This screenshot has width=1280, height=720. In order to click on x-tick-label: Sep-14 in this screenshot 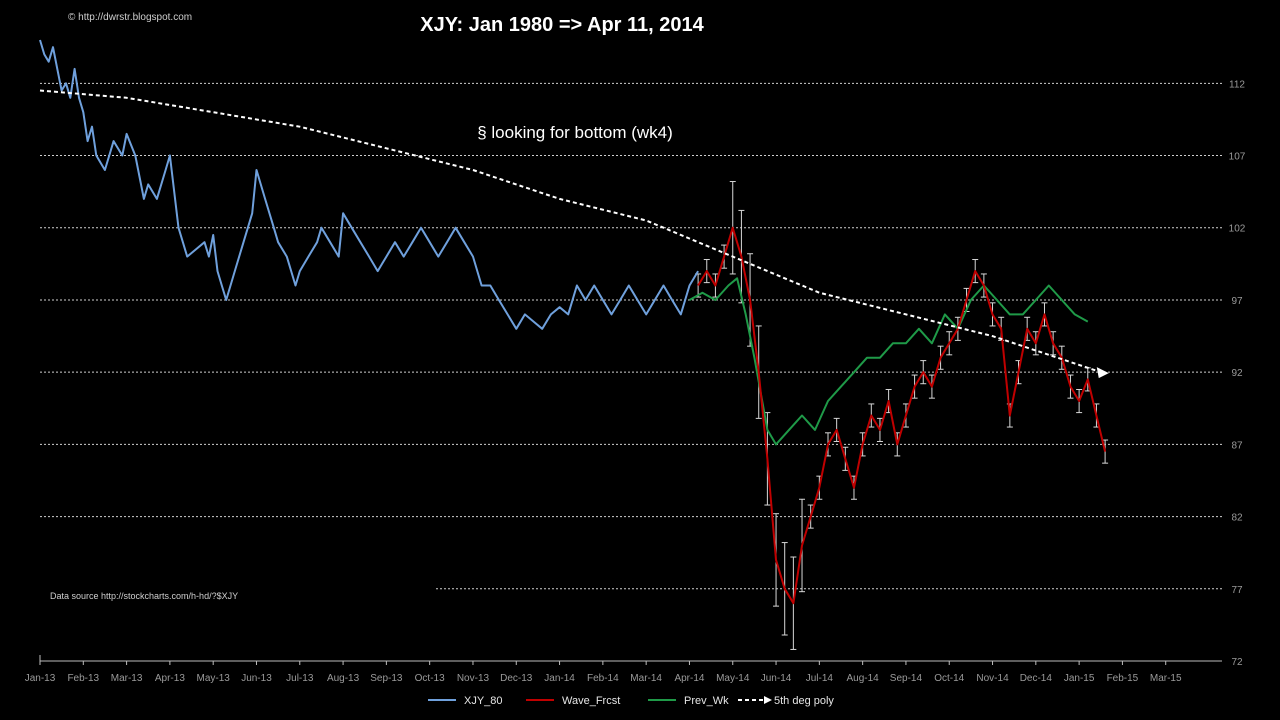, I will do `click(906, 678)`.